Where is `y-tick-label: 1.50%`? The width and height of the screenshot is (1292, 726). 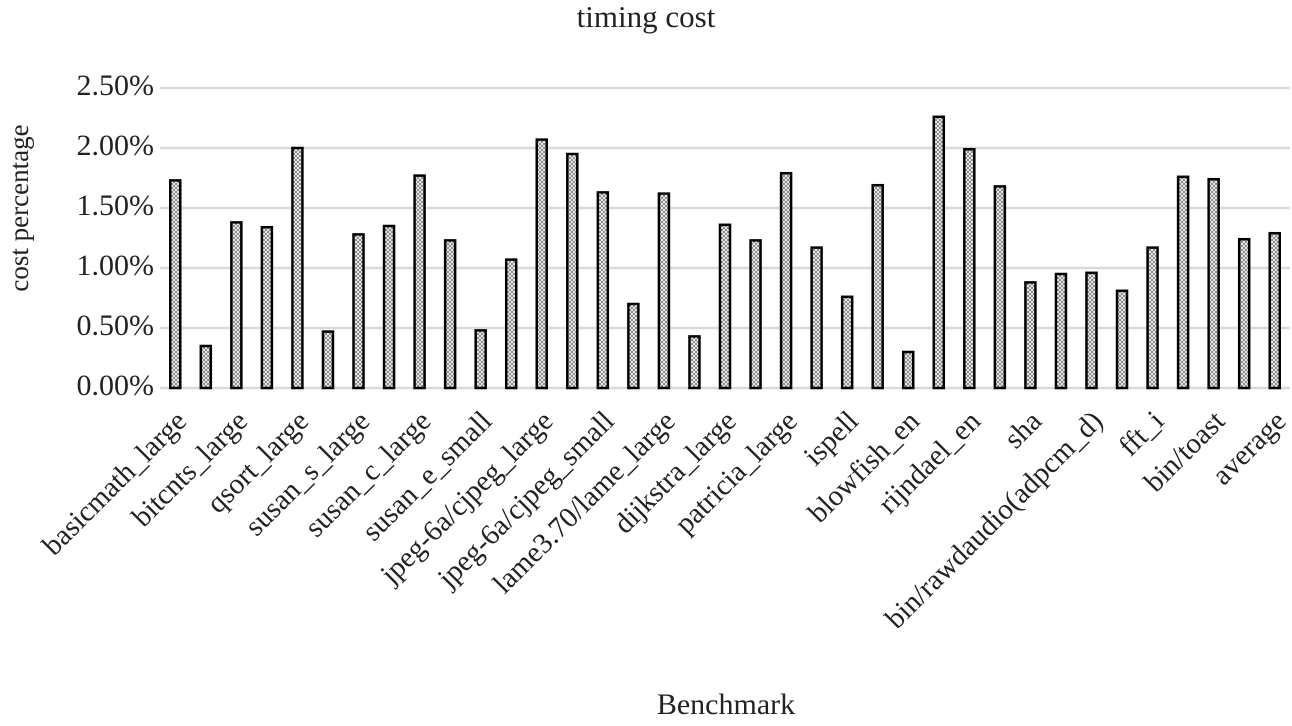 y-tick-label: 1.50% is located at coordinates (116, 205).